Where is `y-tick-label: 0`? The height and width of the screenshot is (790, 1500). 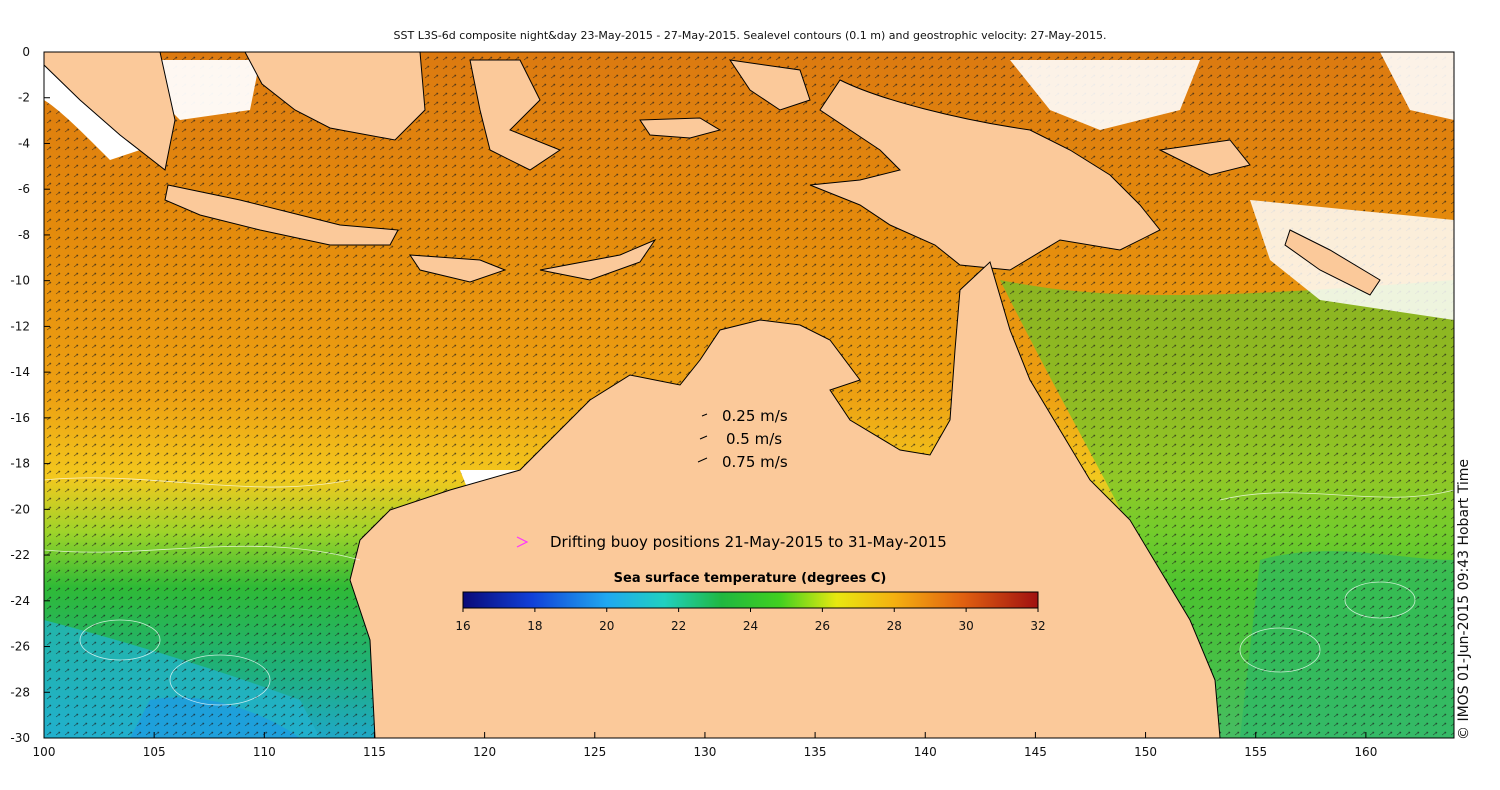
y-tick-label: 0 is located at coordinates (26, 52).